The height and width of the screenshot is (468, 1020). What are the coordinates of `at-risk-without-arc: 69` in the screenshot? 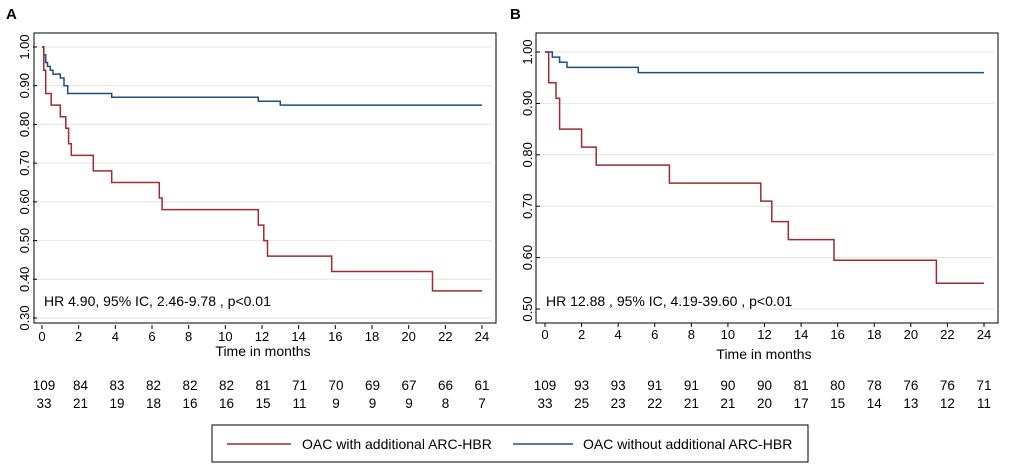 It's located at (372, 385).